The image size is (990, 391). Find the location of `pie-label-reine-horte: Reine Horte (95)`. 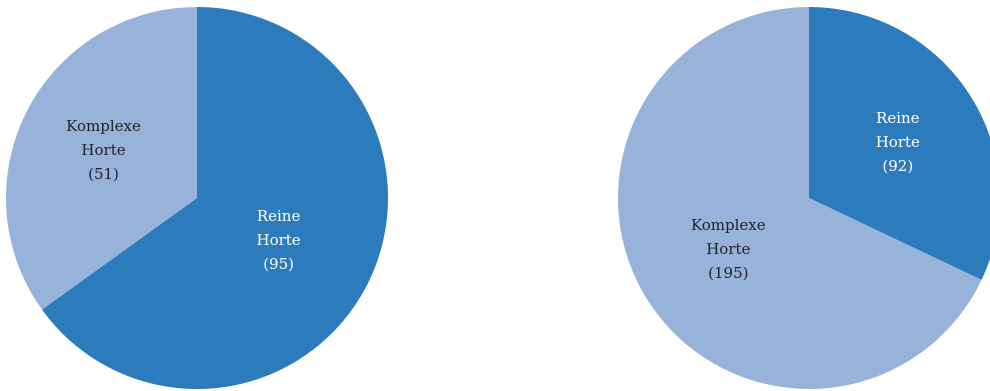

pie-label-reine-horte: Reine Horte (95) is located at coordinates (279, 240).